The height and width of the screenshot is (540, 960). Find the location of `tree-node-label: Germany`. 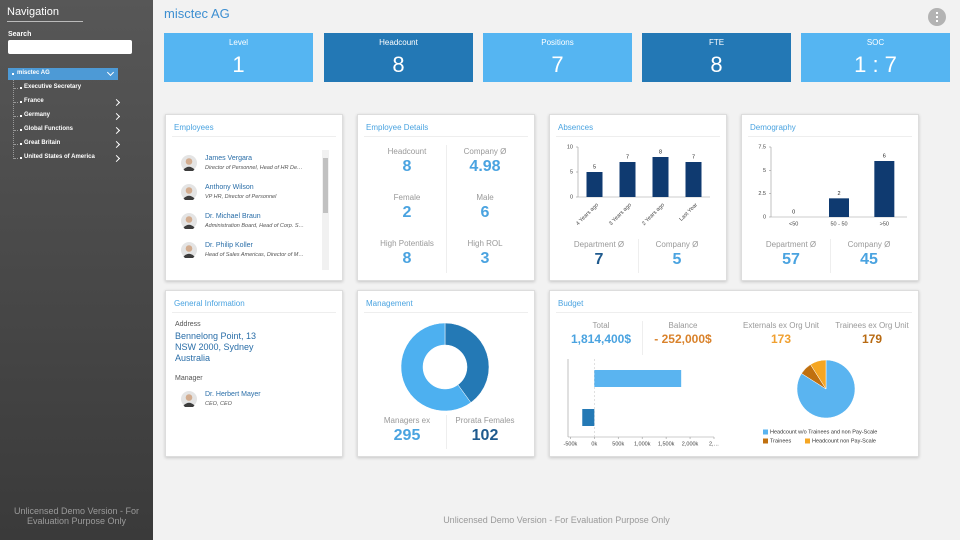

tree-node-label: Germany is located at coordinates (37, 115).